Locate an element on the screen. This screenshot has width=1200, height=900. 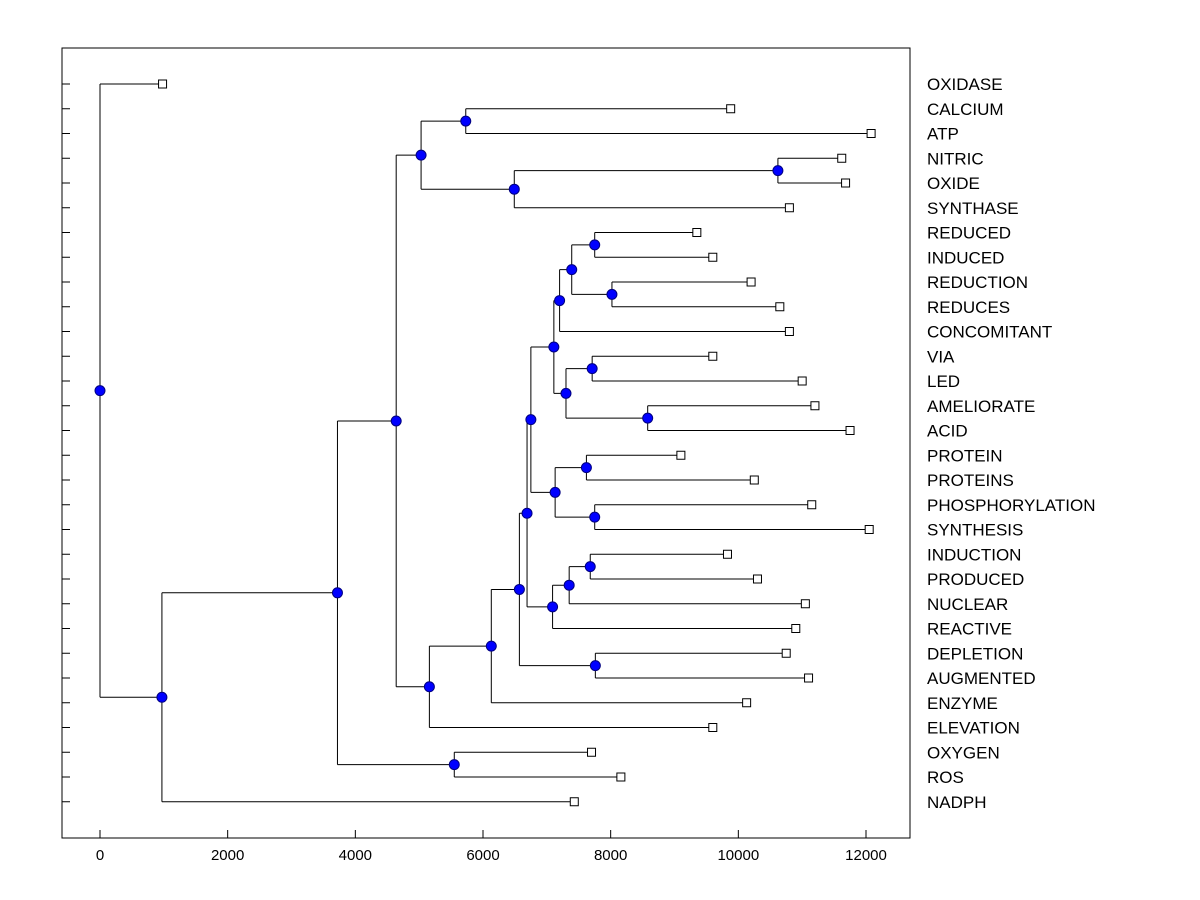
leaf-label-calcium: CALCIUM is located at coordinates (965, 109).